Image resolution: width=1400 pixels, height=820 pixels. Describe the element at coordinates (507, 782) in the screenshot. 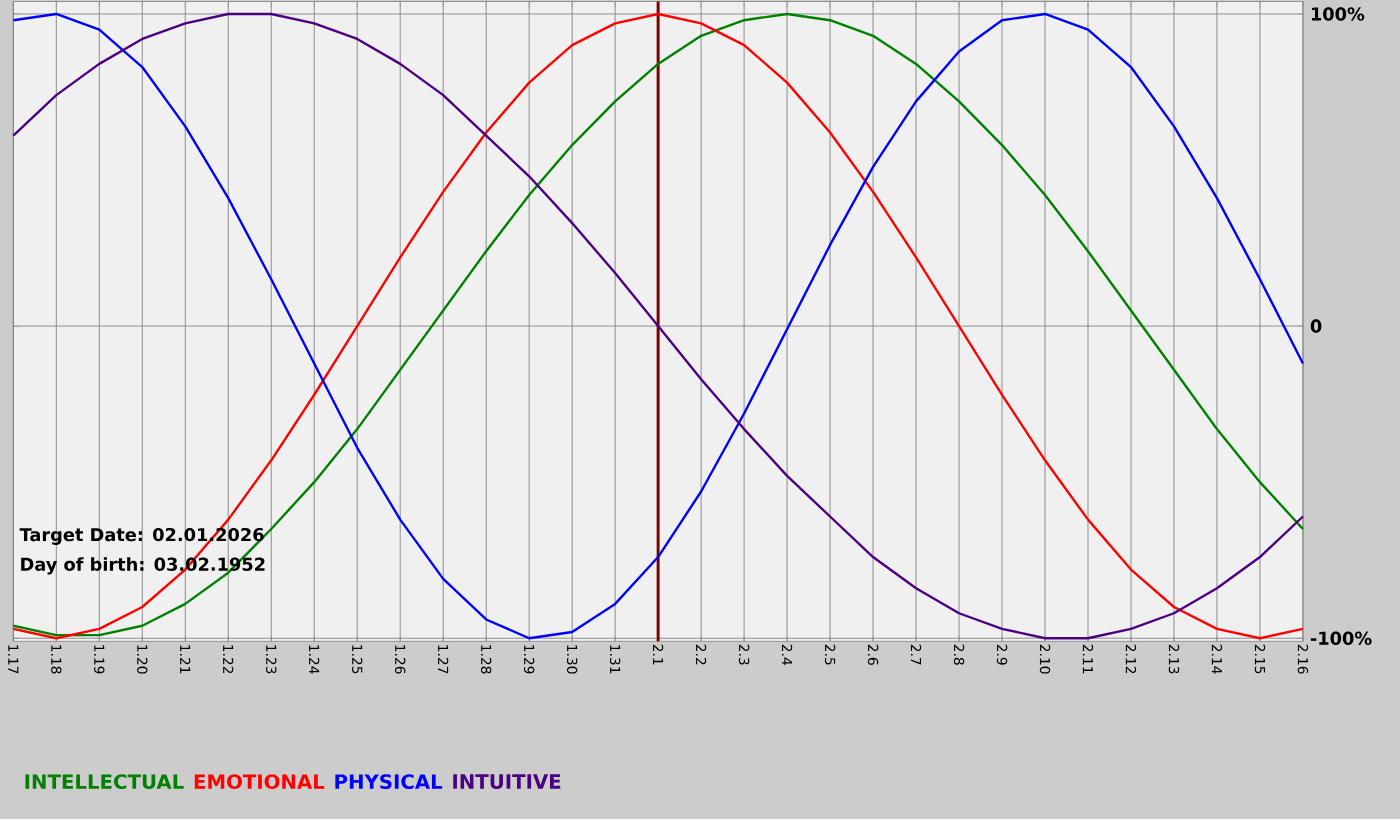

I see `text: INTUITIVE` at that location.